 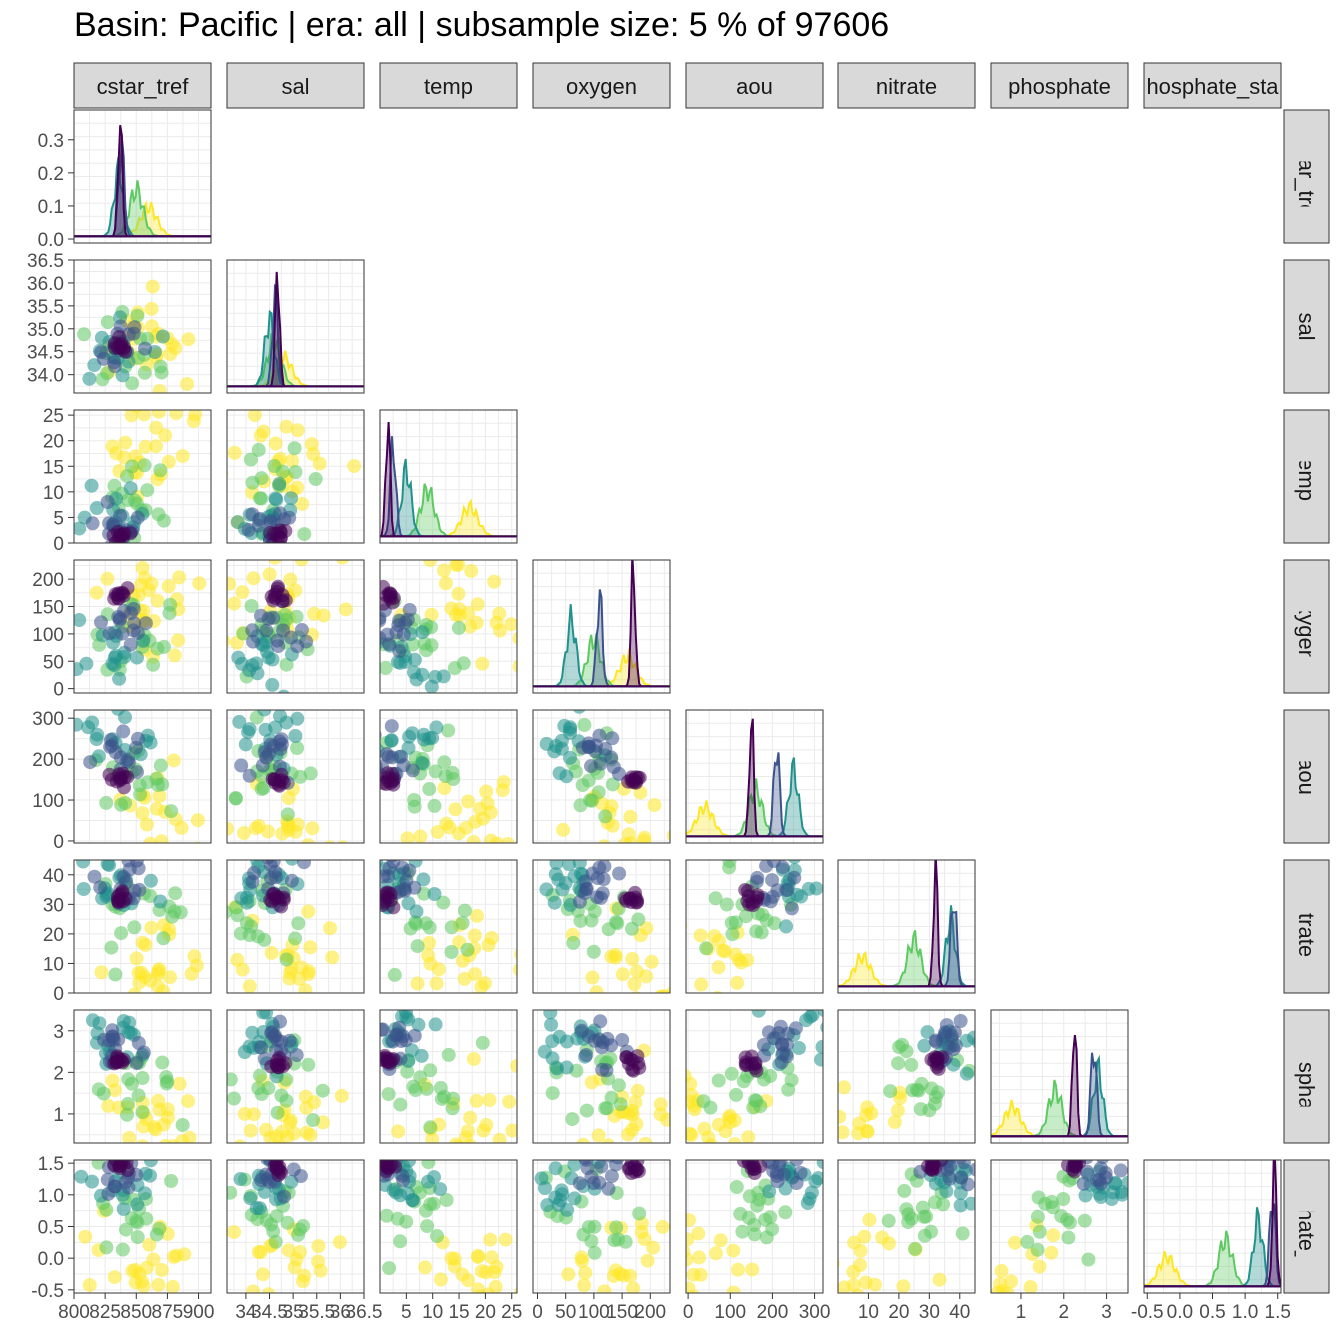 I want to click on y-tick-label: 0.5, so click(x=51, y=1228).